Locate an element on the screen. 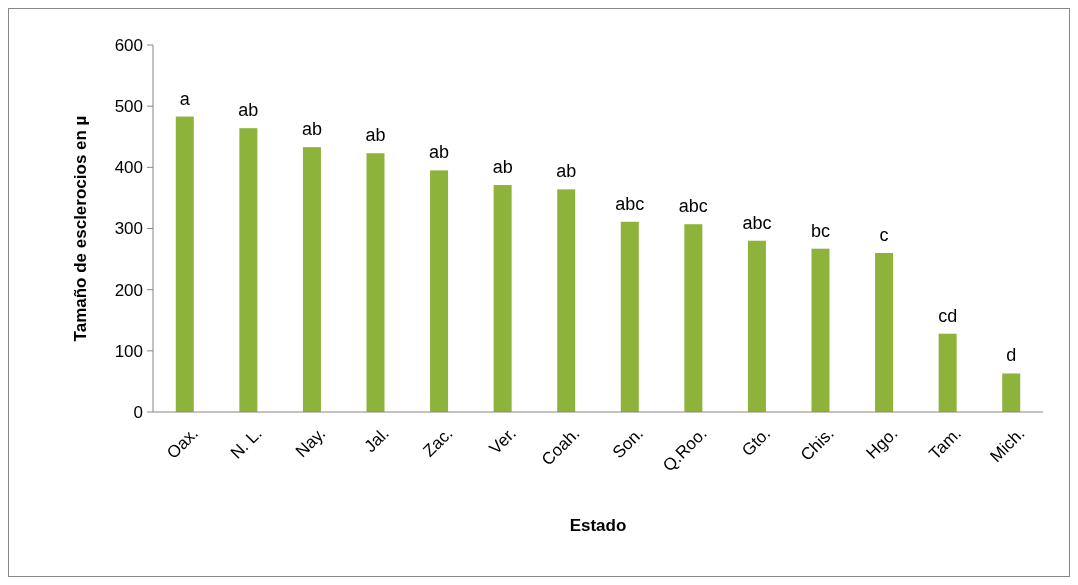 The width and height of the screenshot is (1078, 585). x-tick-label: Tam. is located at coordinates (945, 443).